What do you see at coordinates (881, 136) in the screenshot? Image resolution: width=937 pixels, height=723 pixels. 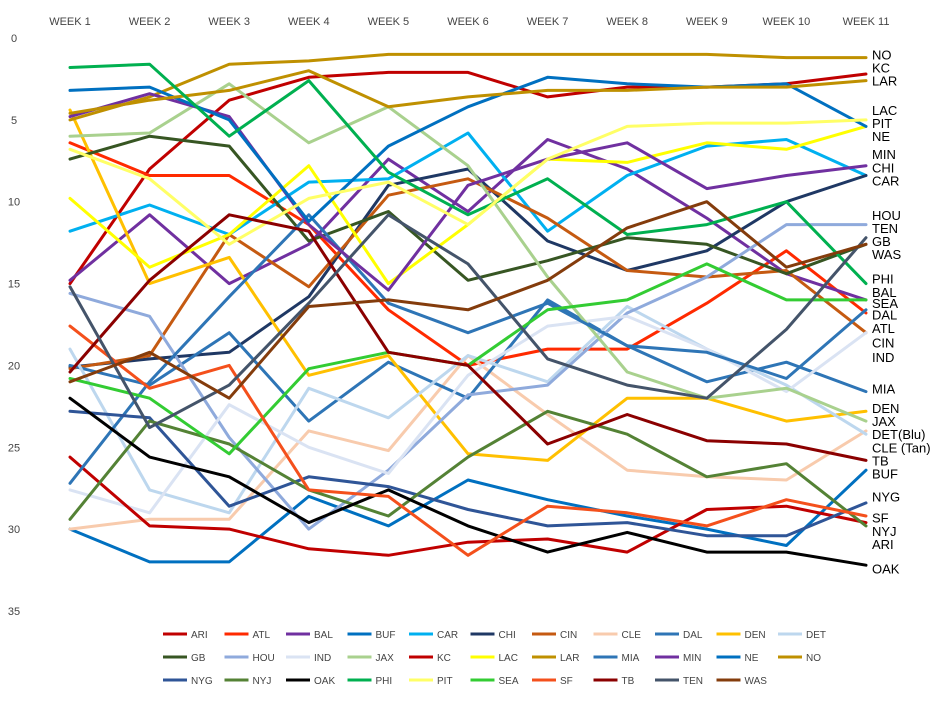 I see `end-label: NE` at bounding box center [881, 136].